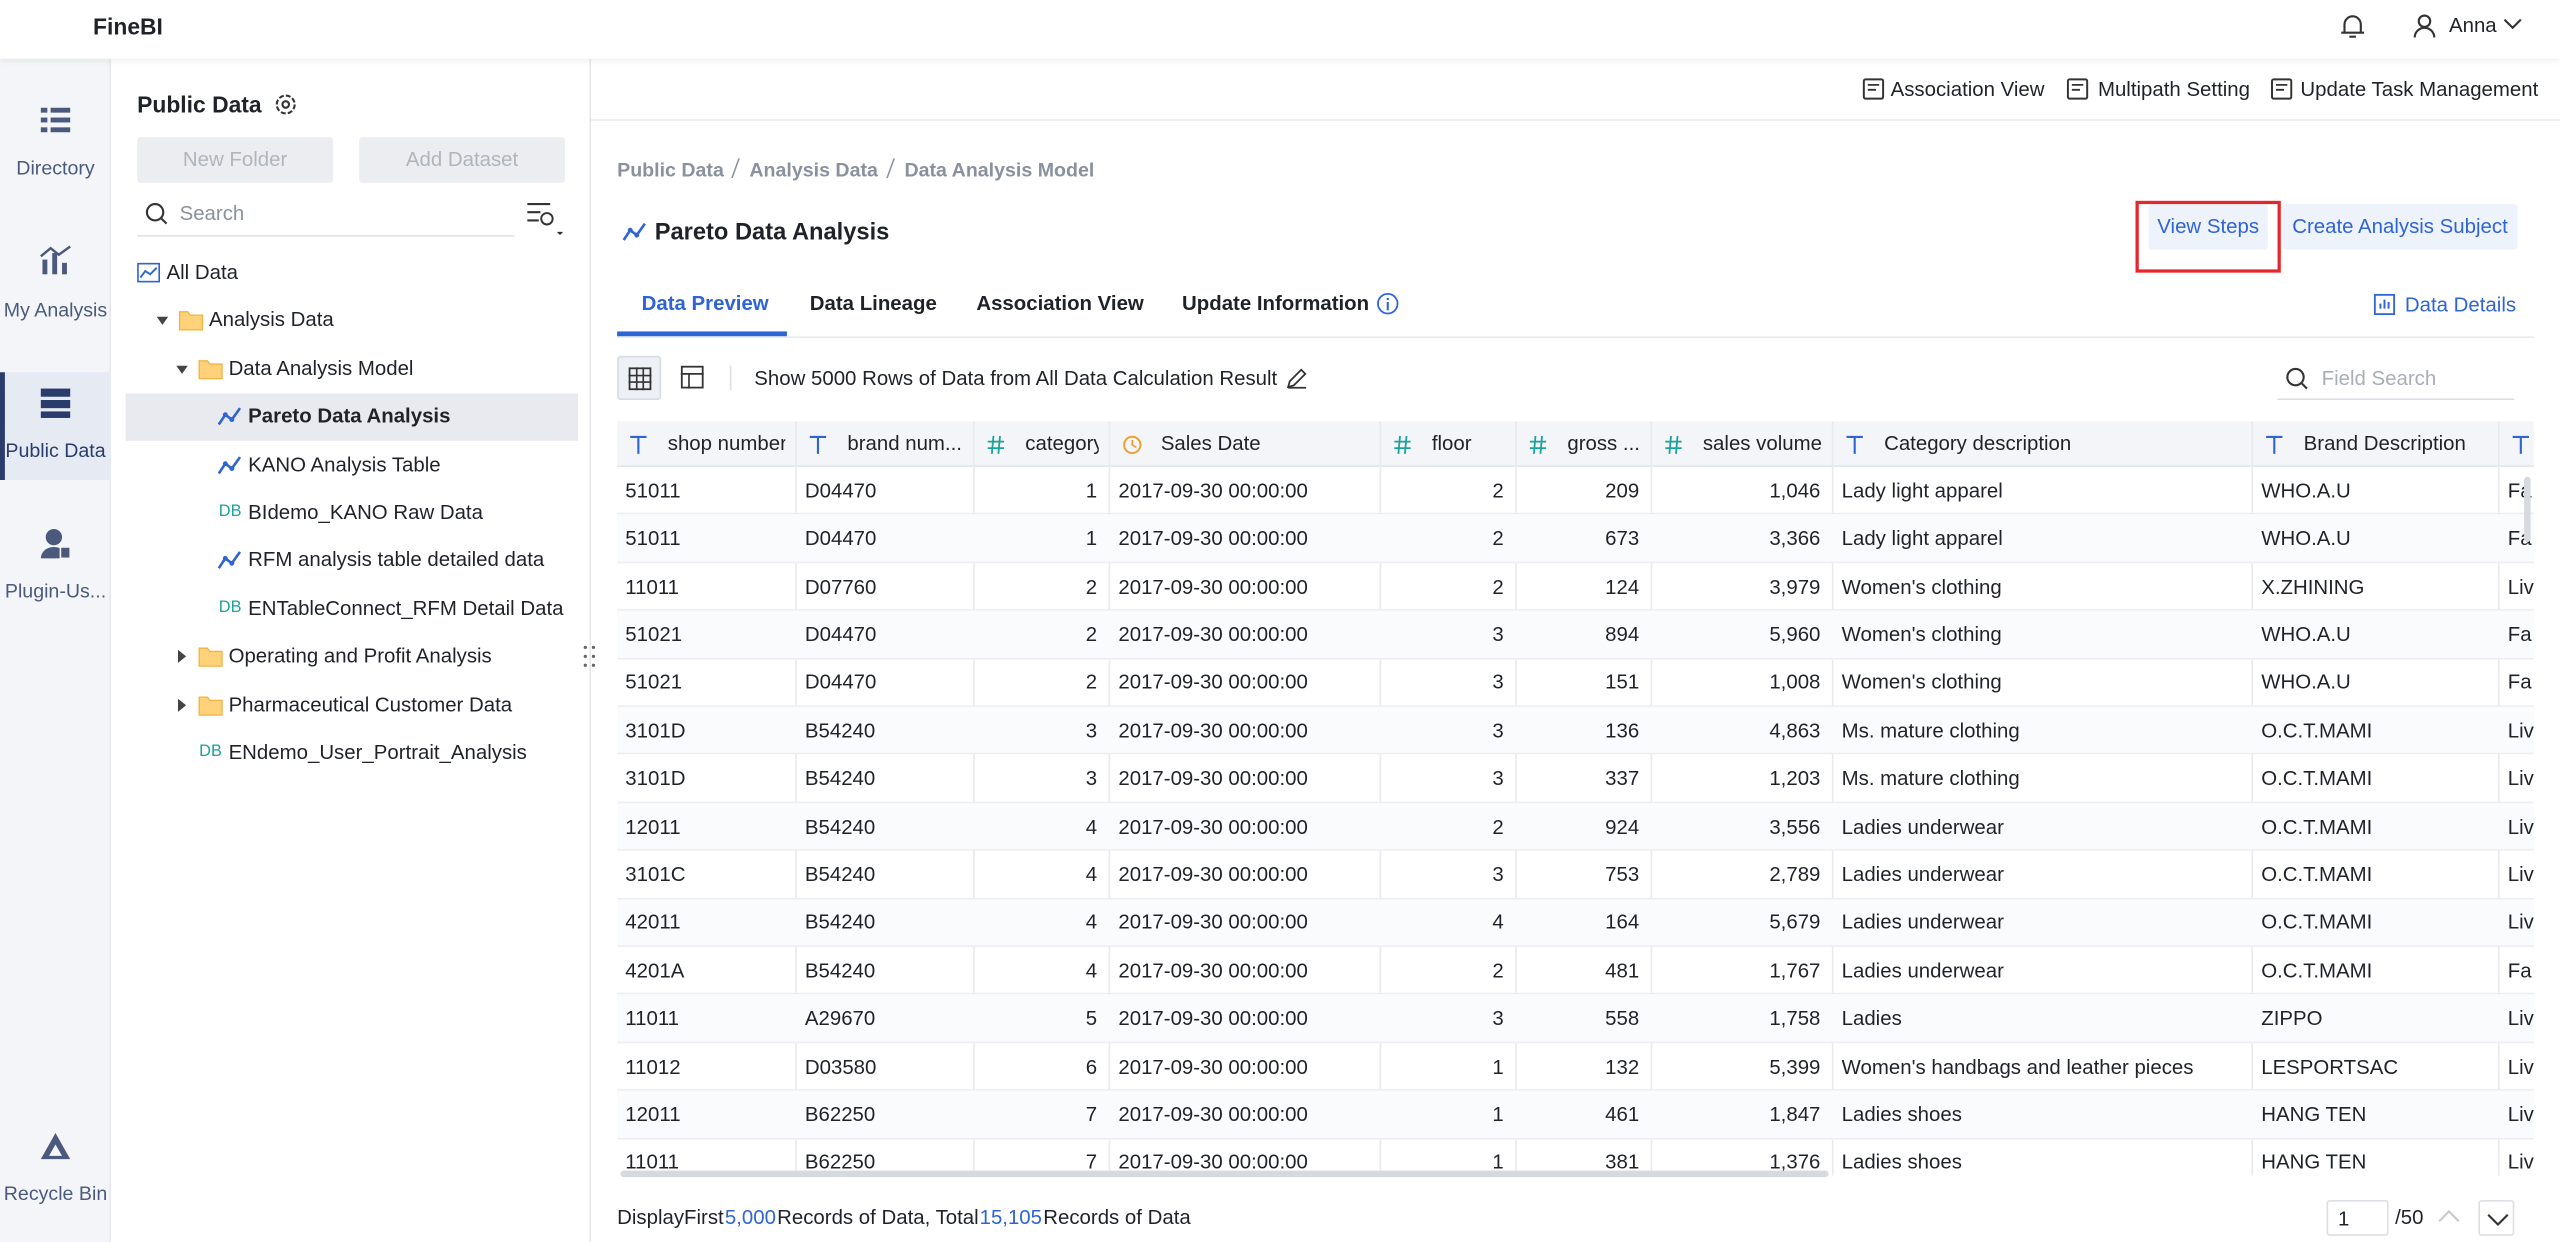  What do you see at coordinates (396, 560) in the screenshot?
I see `tree-item: RFM analysis table detailed data` at bounding box center [396, 560].